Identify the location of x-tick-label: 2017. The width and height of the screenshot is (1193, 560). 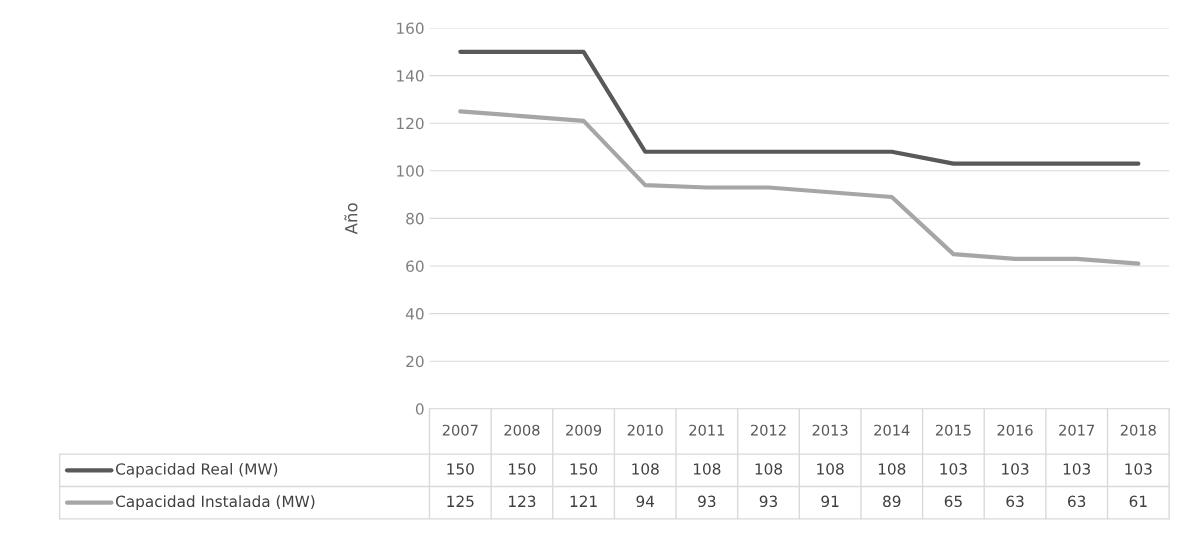
(1076, 430).